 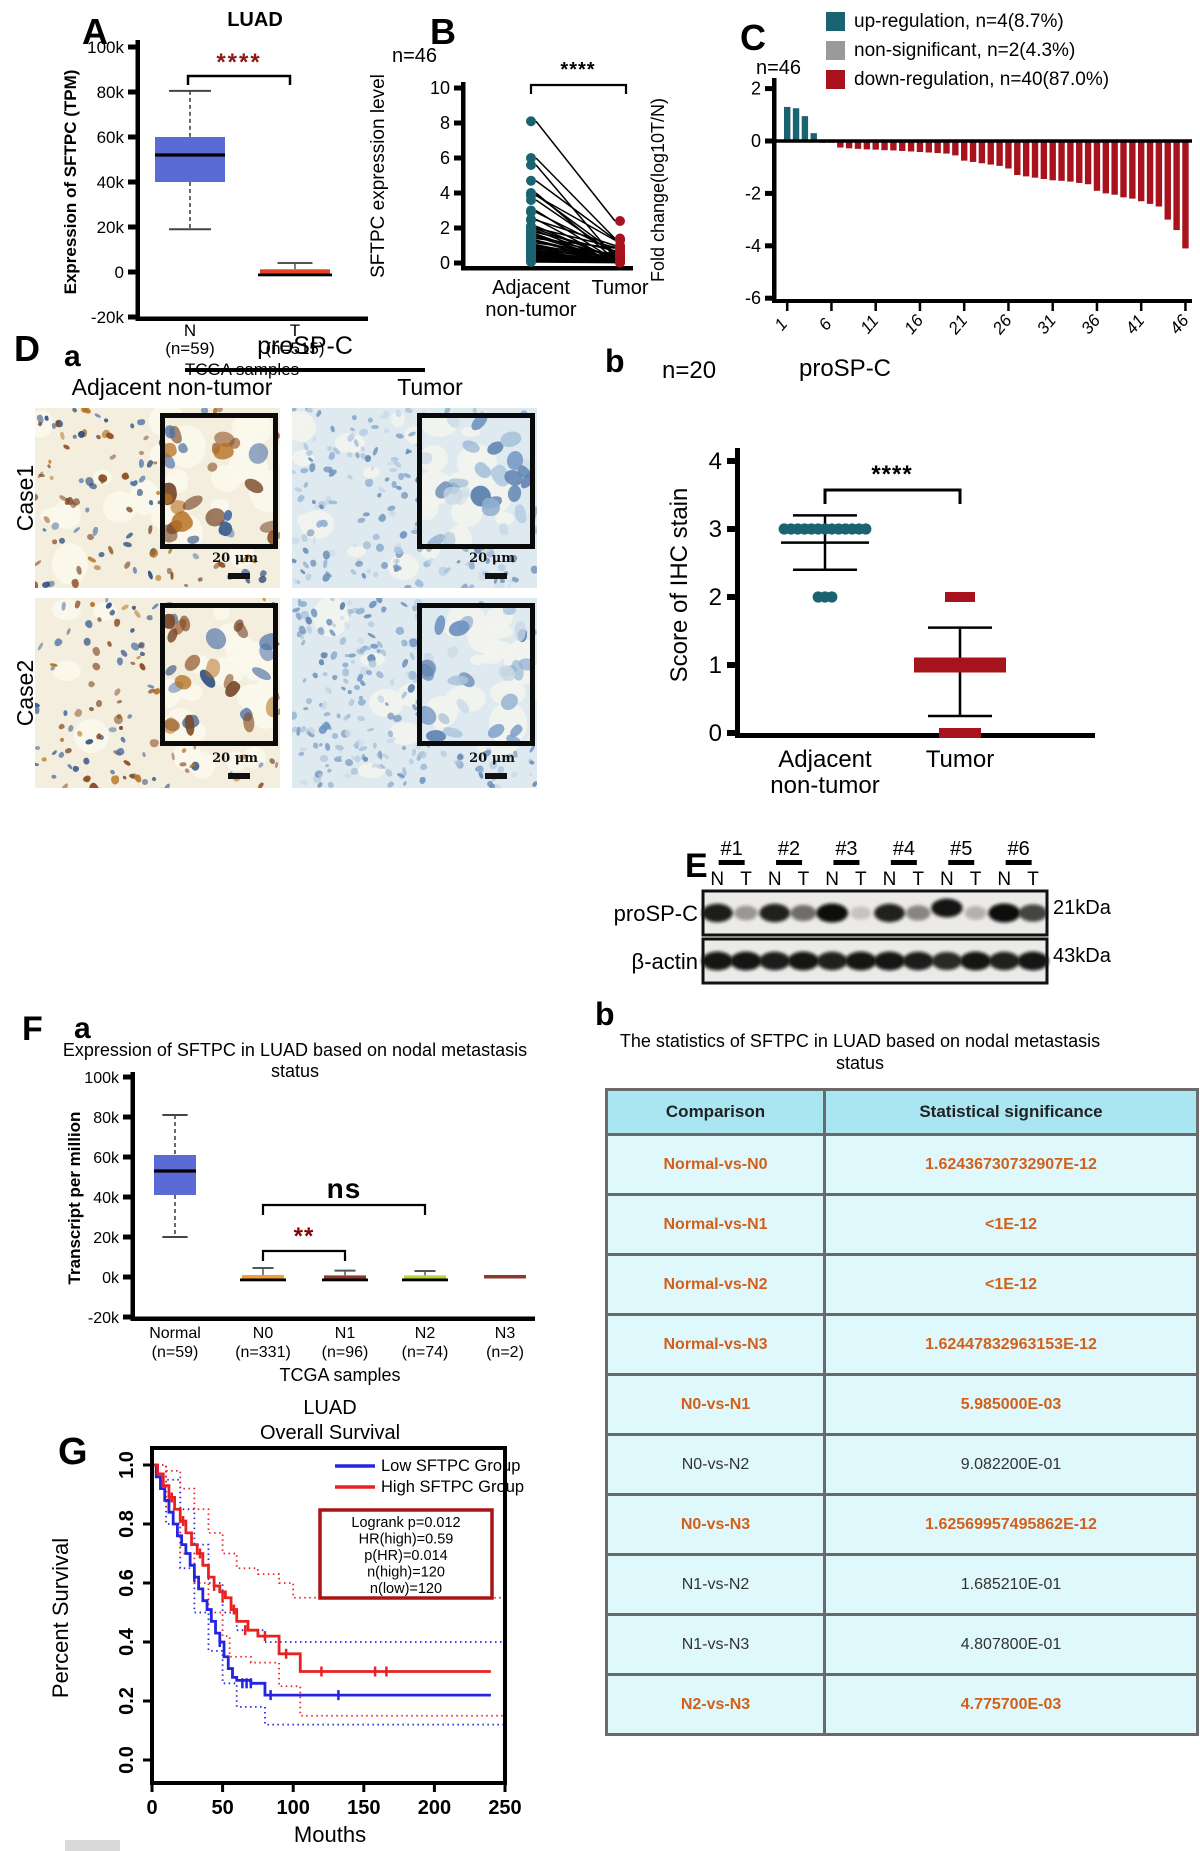 What do you see at coordinates (959, 21) in the screenshot?
I see `legend-label: up-regulation, n=4(8.7%)` at bounding box center [959, 21].